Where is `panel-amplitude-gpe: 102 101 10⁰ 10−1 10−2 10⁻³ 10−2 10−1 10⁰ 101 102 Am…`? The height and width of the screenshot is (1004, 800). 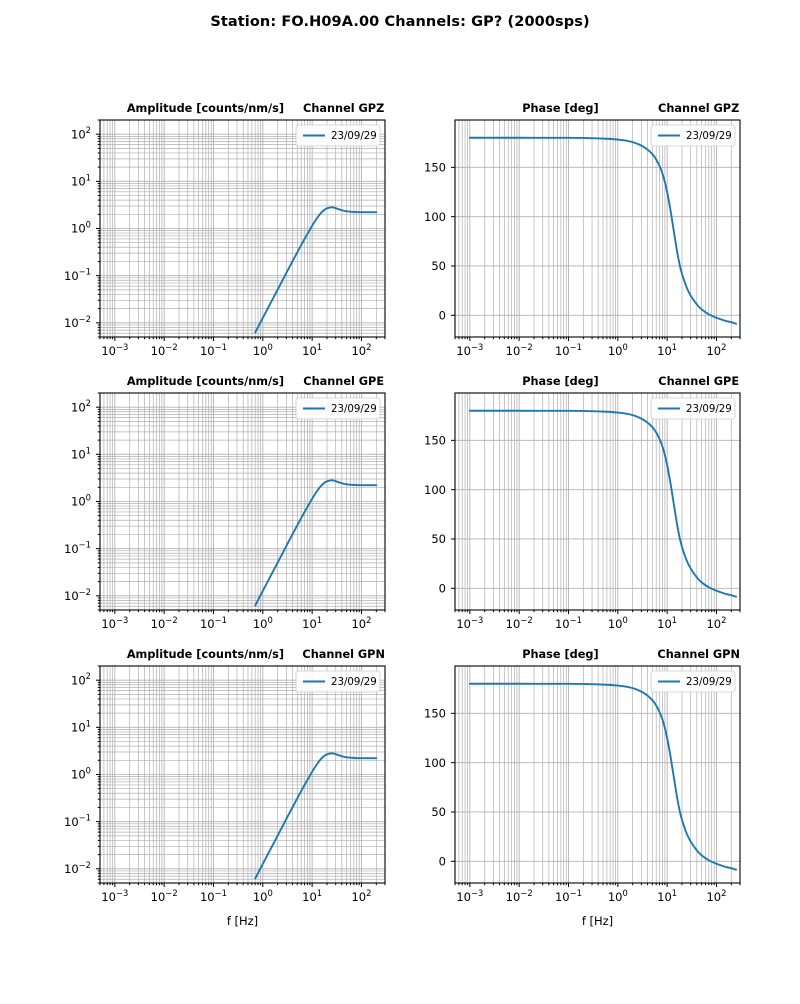 panel-amplitude-gpe: 102 101 10⁰ 10−1 10−2 10⁻³ 10−2 10−1 10⁰ 101 102 Am… is located at coordinates (225, 503).